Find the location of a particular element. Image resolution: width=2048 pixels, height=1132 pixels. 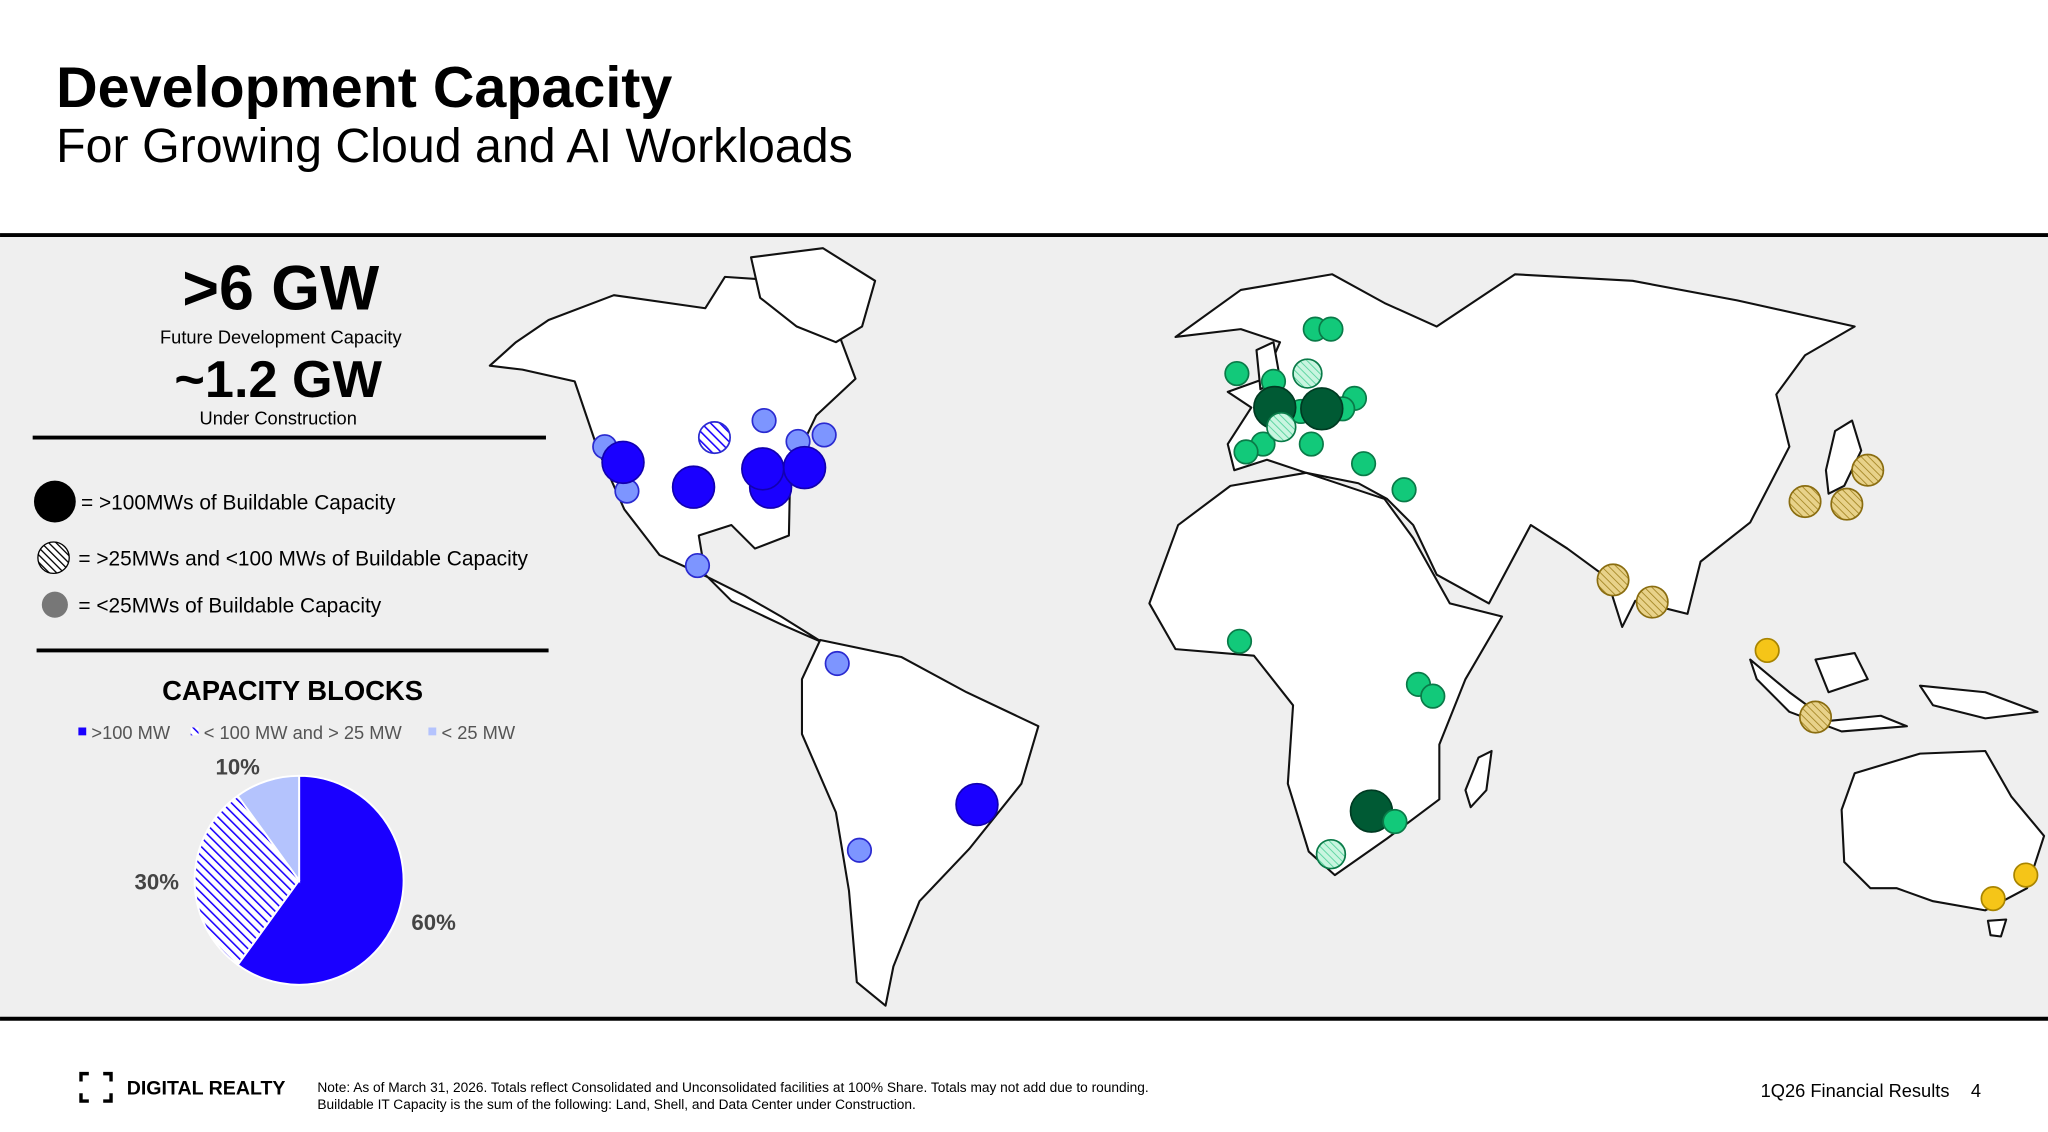

page-number: 4 is located at coordinates (1976, 1090).